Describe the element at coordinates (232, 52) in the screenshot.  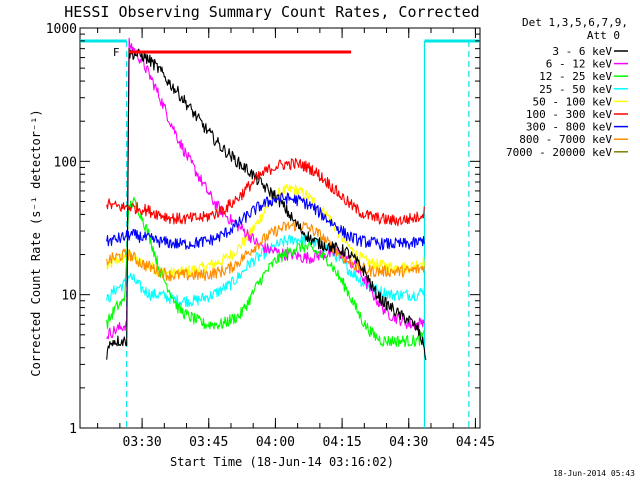
I see `flare-marker: F` at that location.